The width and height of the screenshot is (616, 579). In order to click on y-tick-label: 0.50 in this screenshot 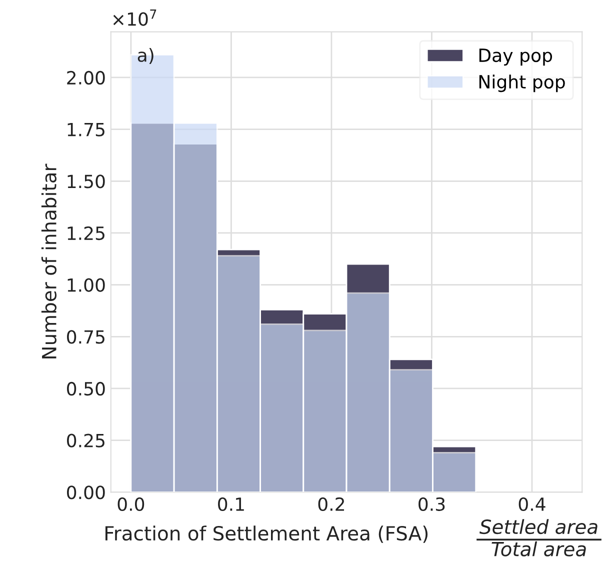, I will do `click(86, 389)`.